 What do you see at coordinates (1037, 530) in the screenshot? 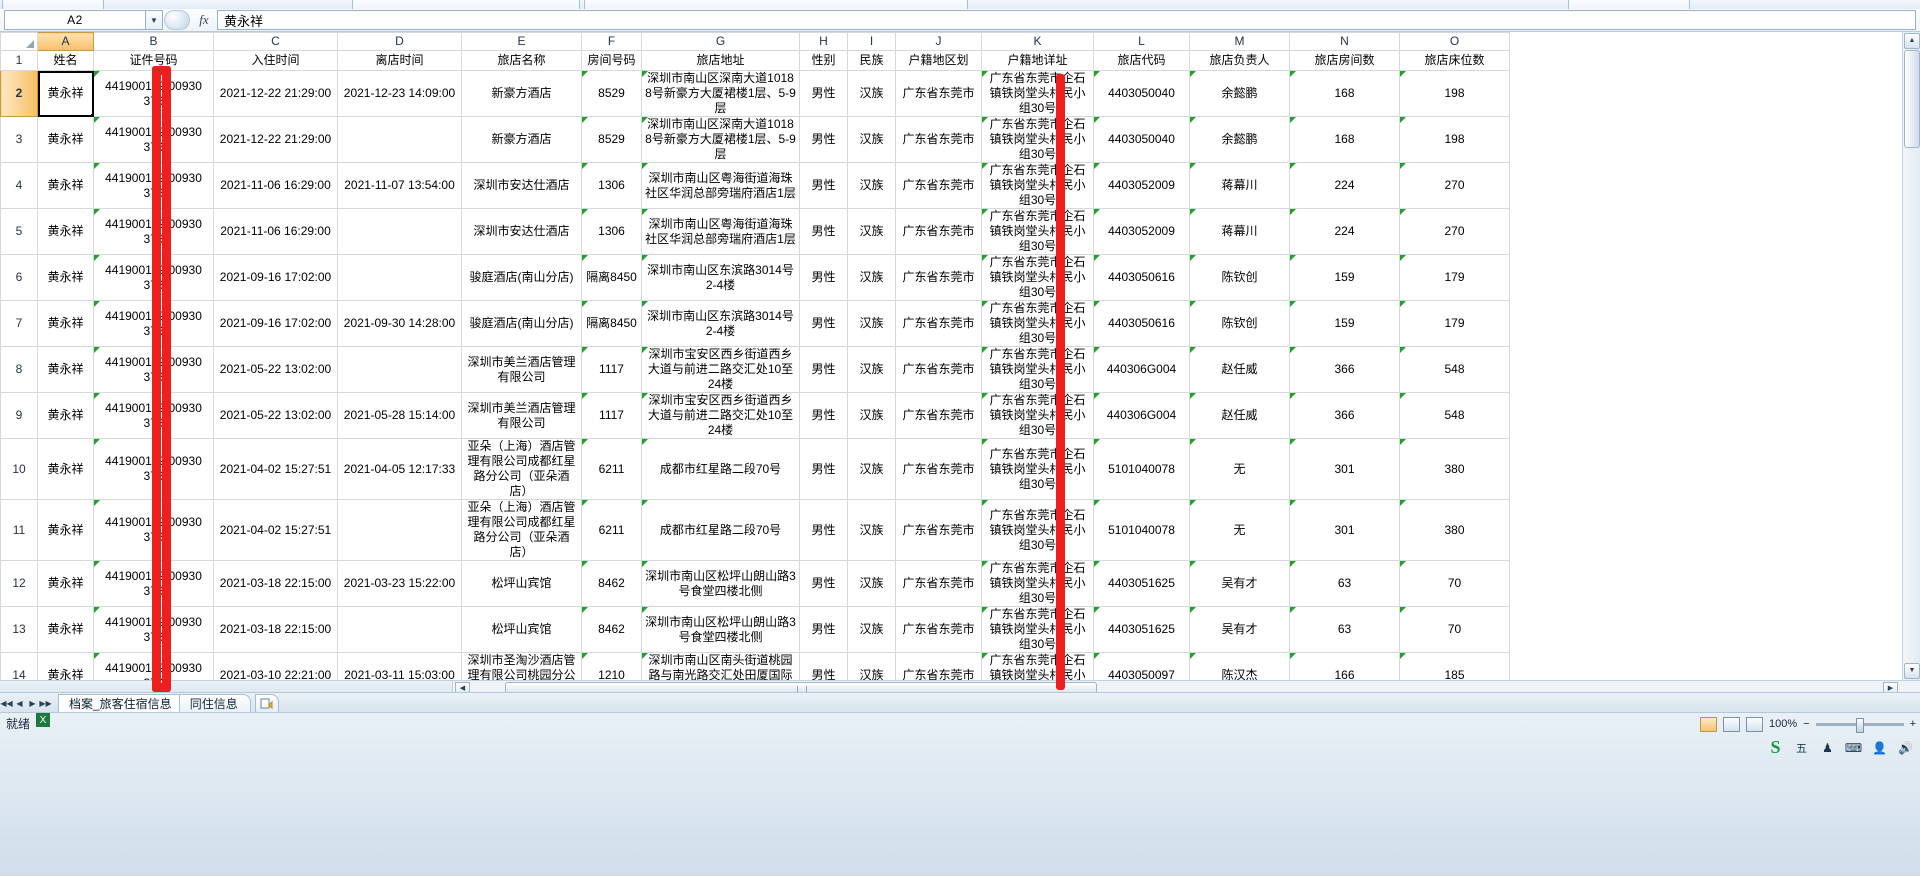
I see `cell-k11: 广东省东莞市企石镇铁岗堂头村民小组30号` at bounding box center [1037, 530].